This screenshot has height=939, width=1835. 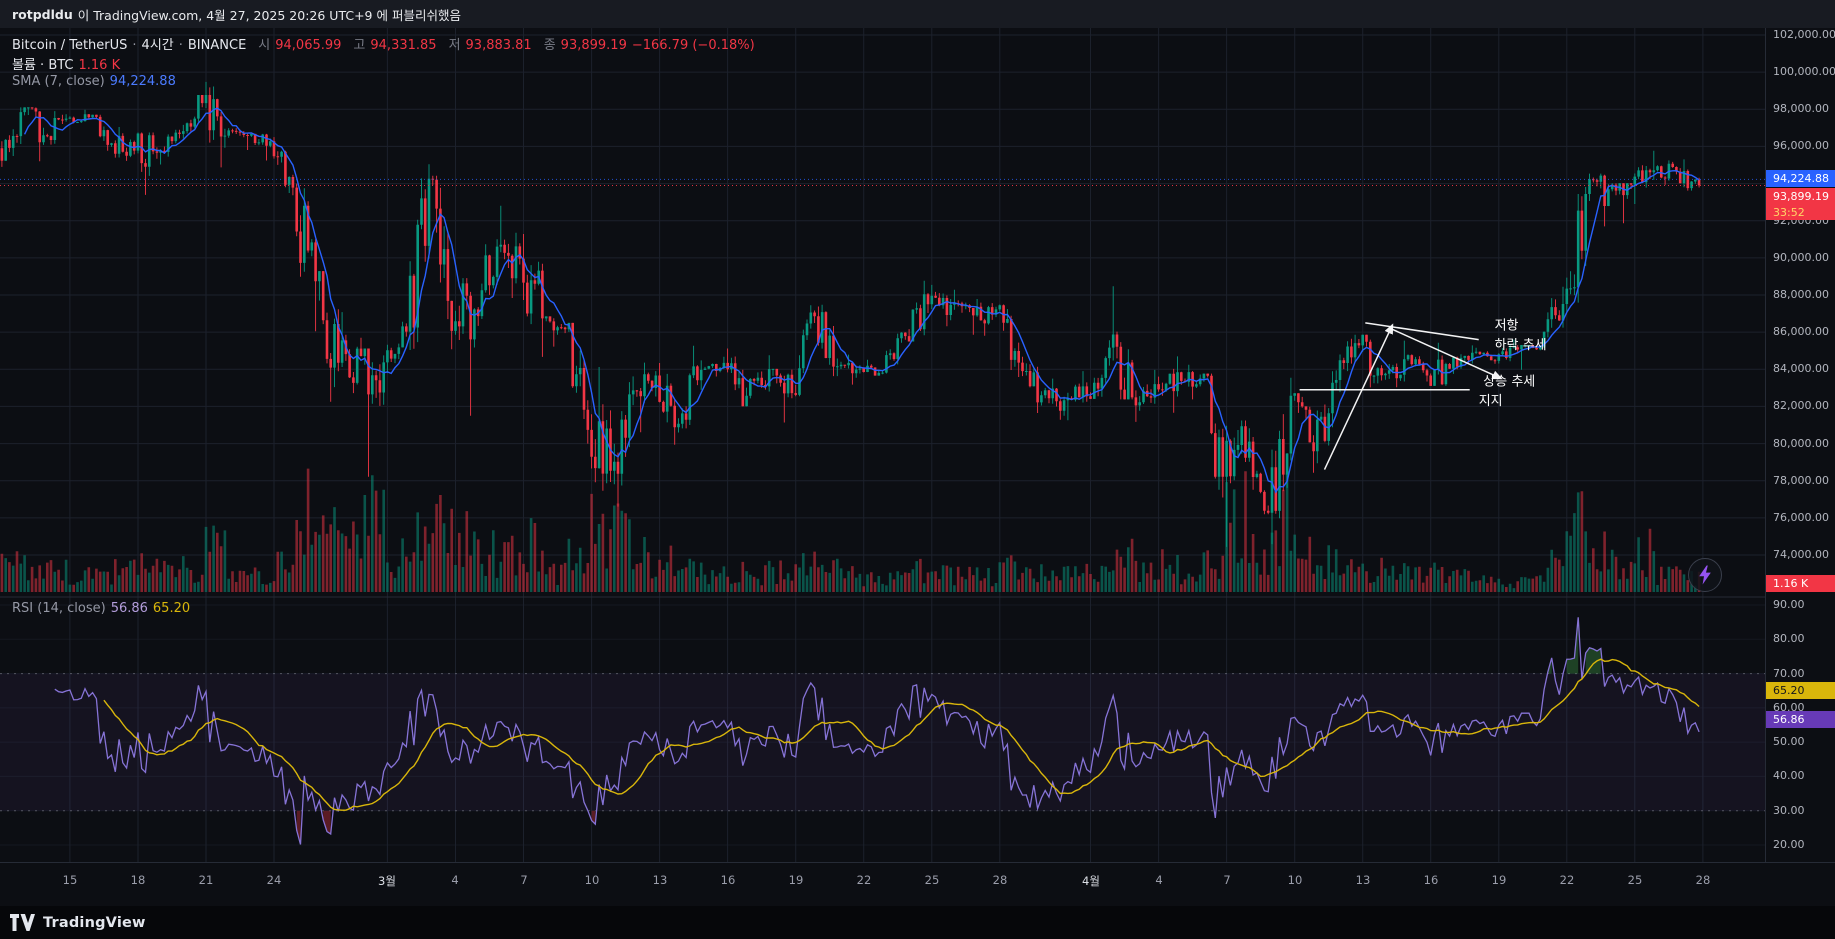 What do you see at coordinates (70, 880) in the screenshot?
I see `time-axis-tick: 15` at bounding box center [70, 880].